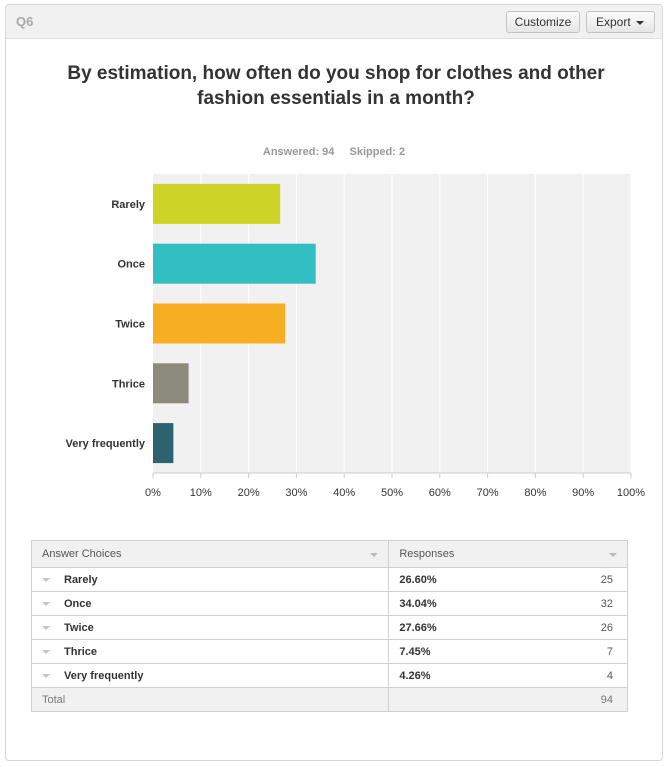 This screenshot has height=767, width=669. I want to click on category-label: Thrice, so click(128, 384).